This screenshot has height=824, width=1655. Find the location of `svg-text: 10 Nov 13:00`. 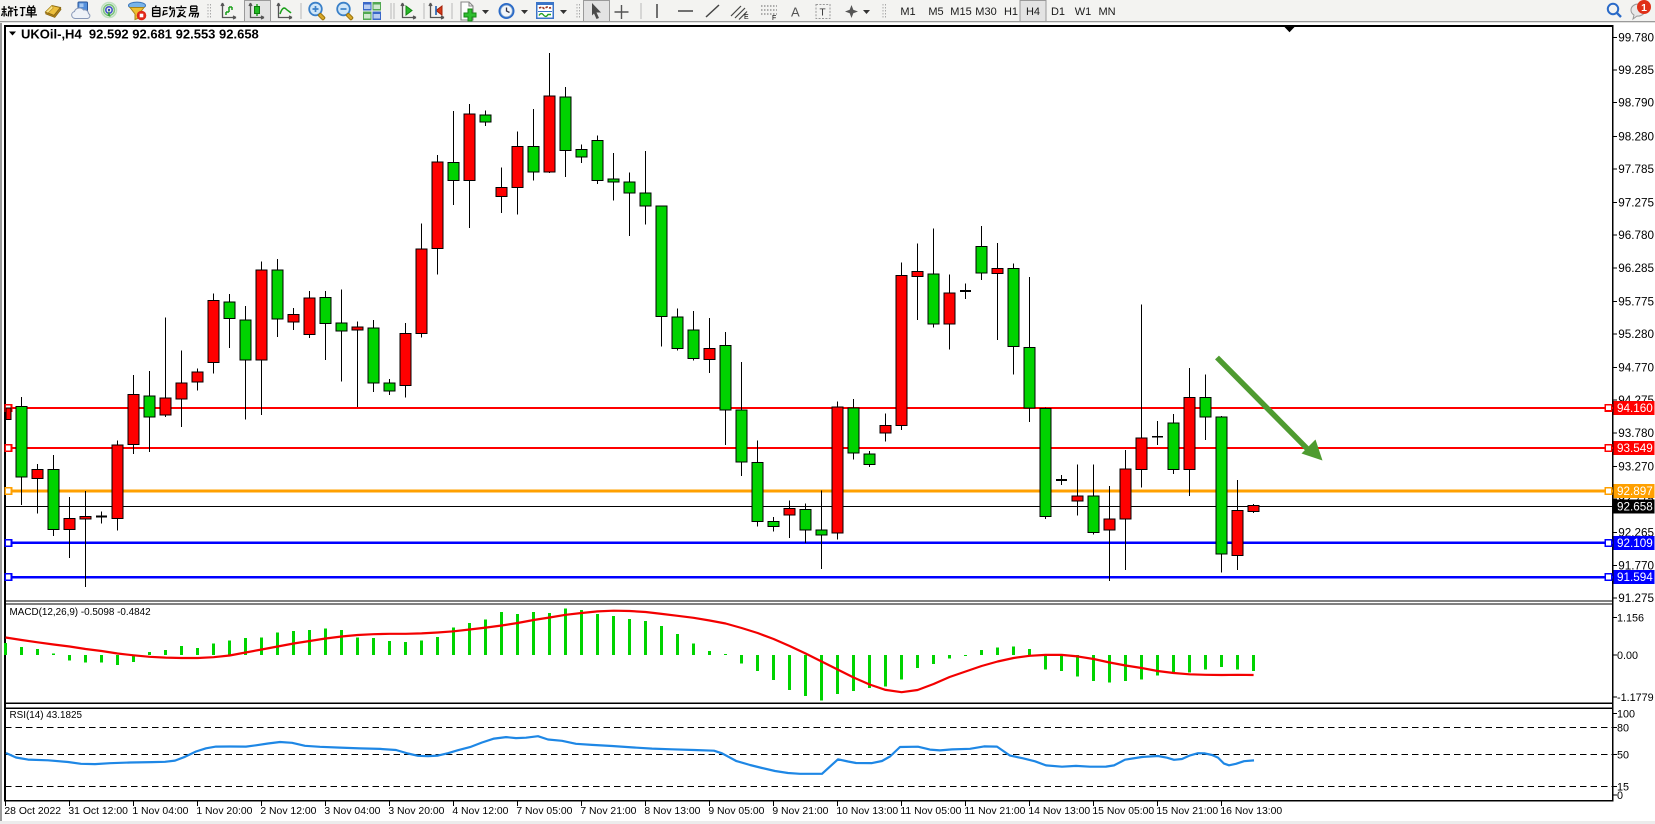

svg-text: 10 Nov 13:00 is located at coordinates (867, 811).